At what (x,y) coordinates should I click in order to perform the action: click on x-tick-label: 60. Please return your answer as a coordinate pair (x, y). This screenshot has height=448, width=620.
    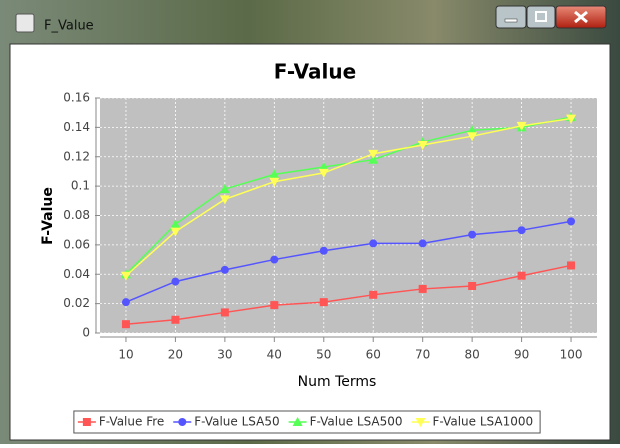
    Looking at the image, I should click on (373, 355).